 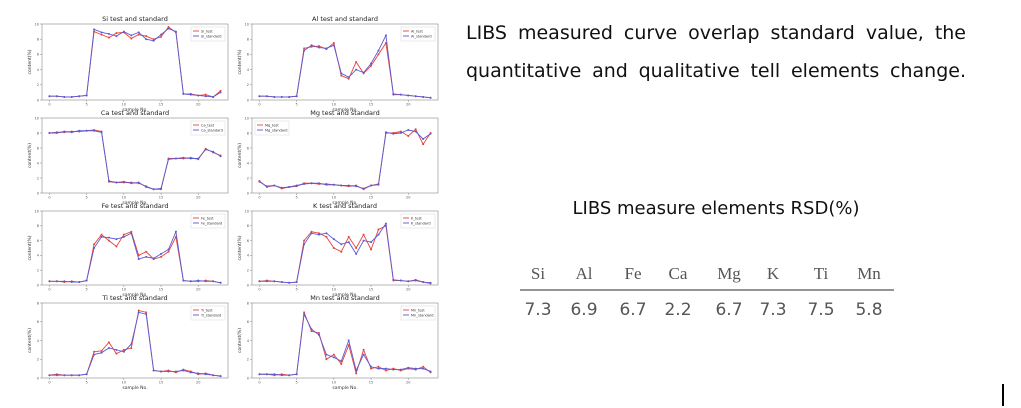 What do you see at coordinates (210, 315) in the screenshot?
I see `legend-label: Ti_standard` at bounding box center [210, 315].